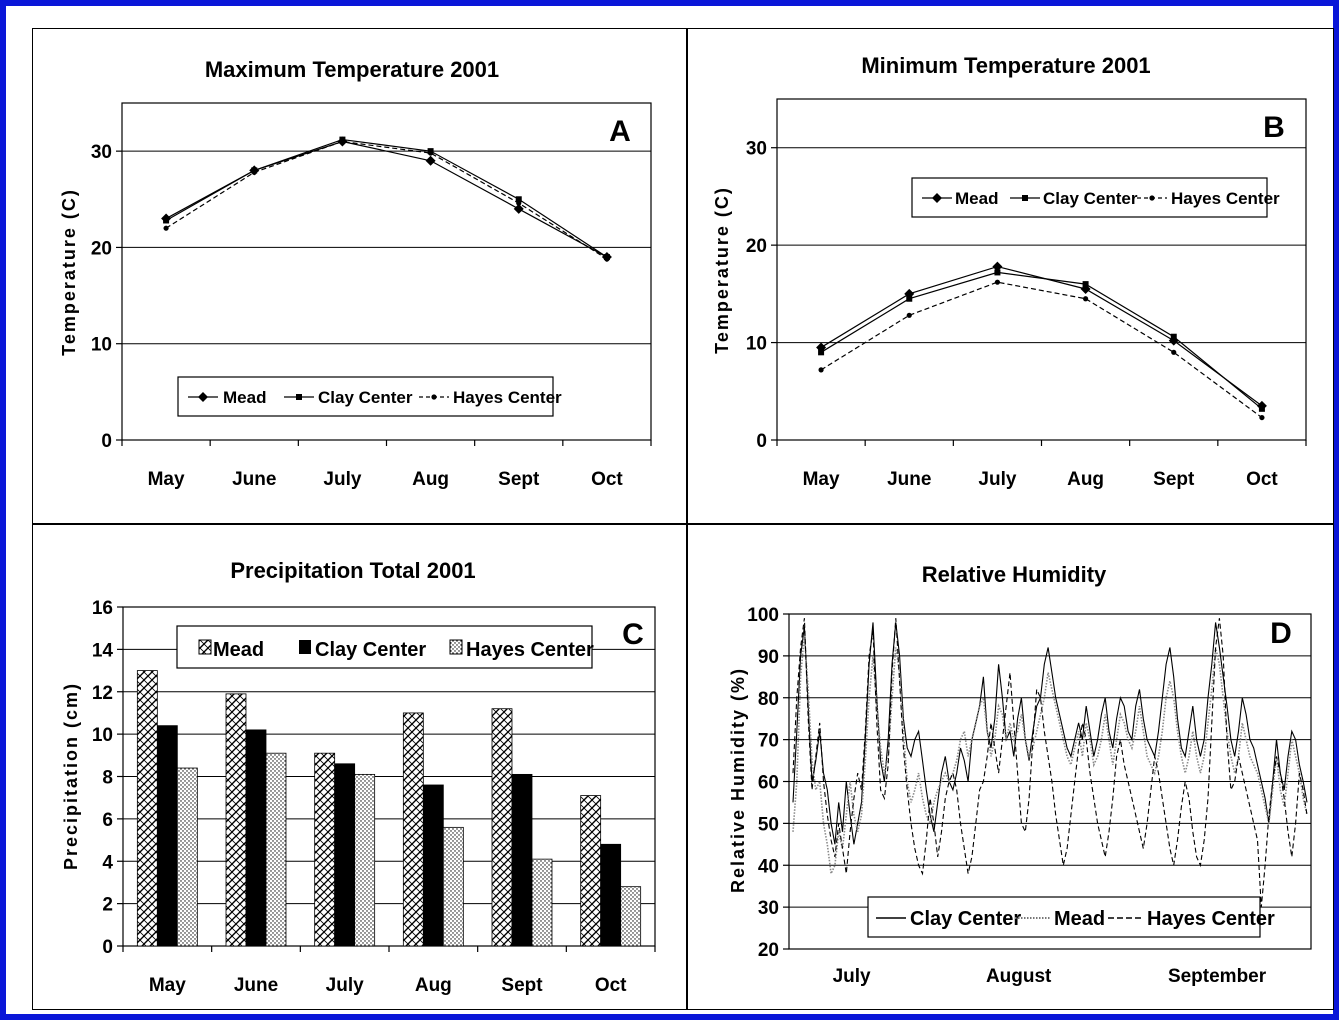 Image resolution: width=1339 pixels, height=1020 pixels. I want to click on legend-d: Clay Center Mead Hayes Center, so click(1071, 917).